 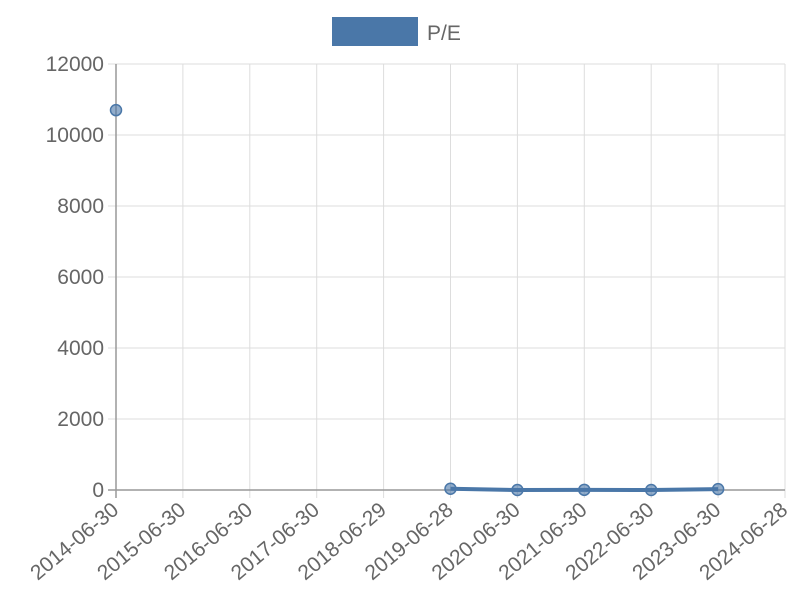 I want to click on y-tick-label: 2000, so click(x=80, y=419).